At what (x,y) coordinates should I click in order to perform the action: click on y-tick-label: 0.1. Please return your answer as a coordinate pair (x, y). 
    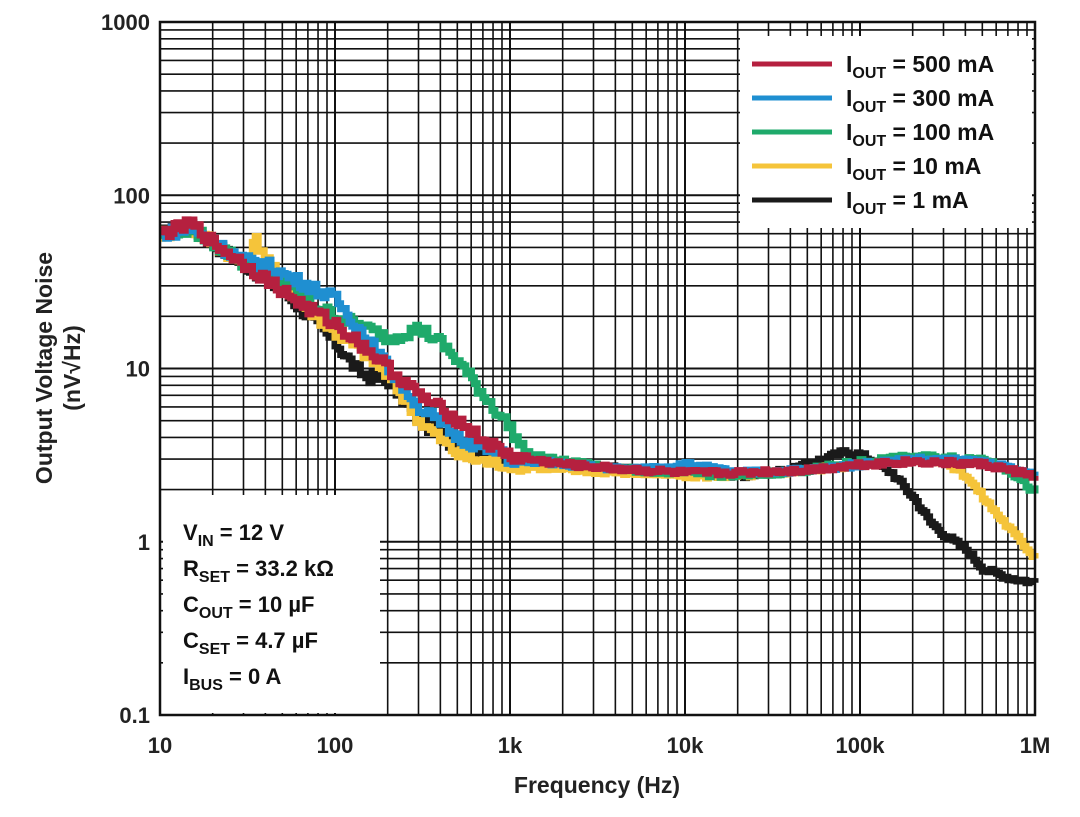
    Looking at the image, I should click on (134, 715).